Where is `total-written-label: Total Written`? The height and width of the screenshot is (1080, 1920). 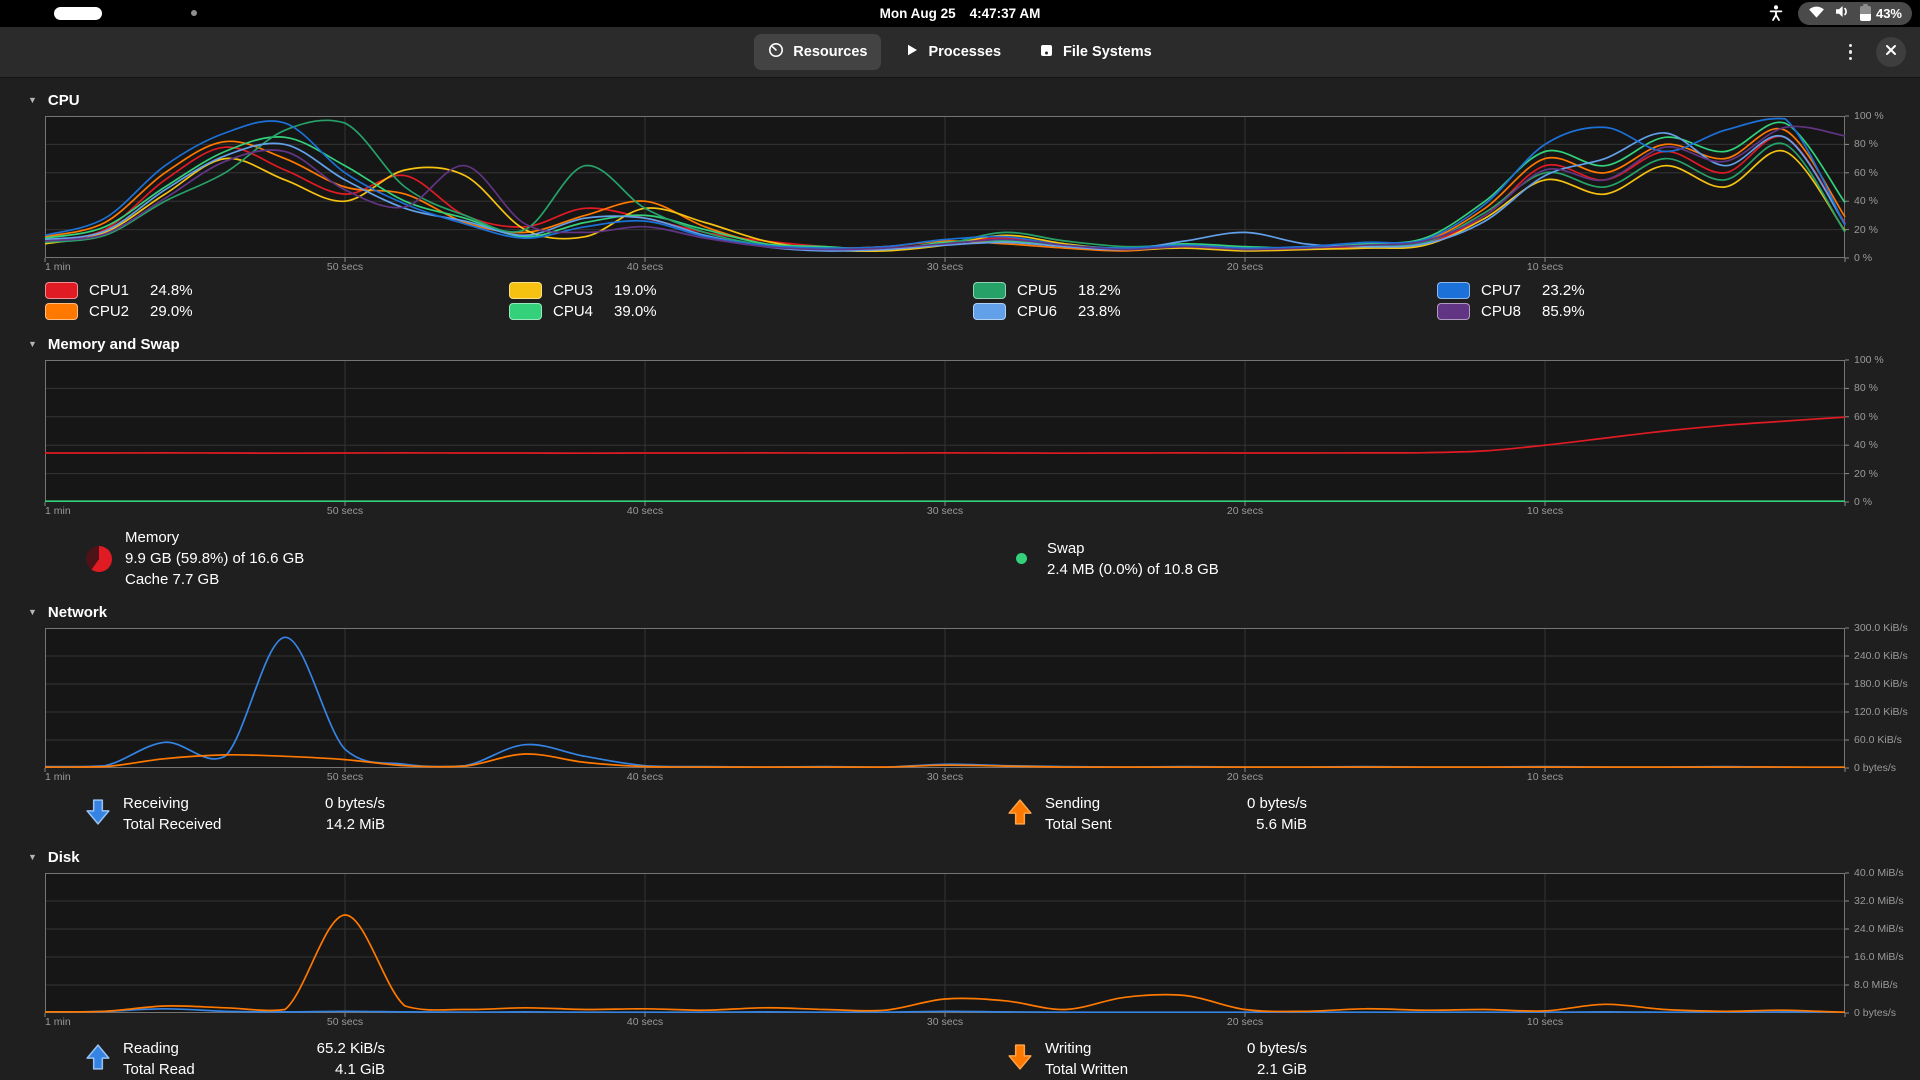
total-written-label: Total Written is located at coordinates (1087, 1069).